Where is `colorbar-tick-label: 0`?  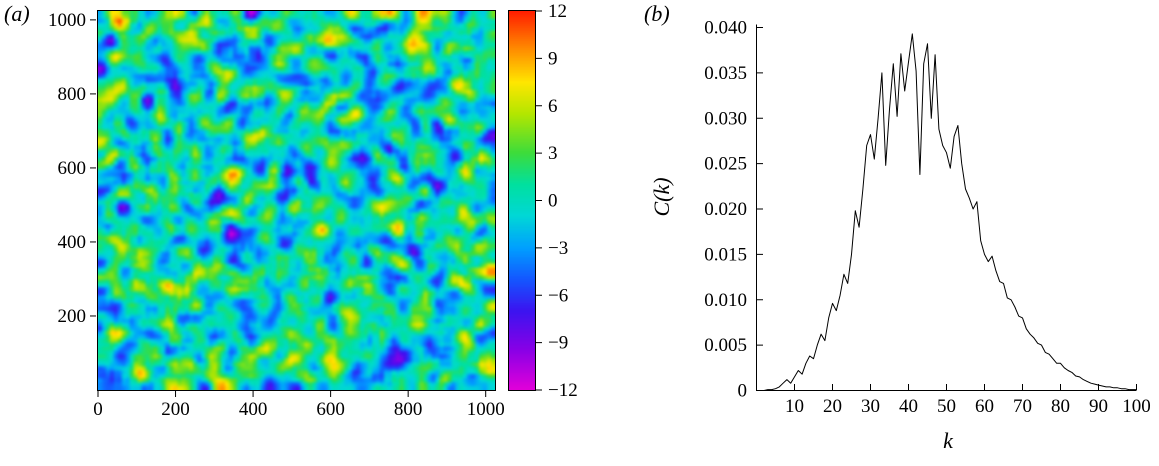
colorbar-tick-label: 0 is located at coordinates (553, 201).